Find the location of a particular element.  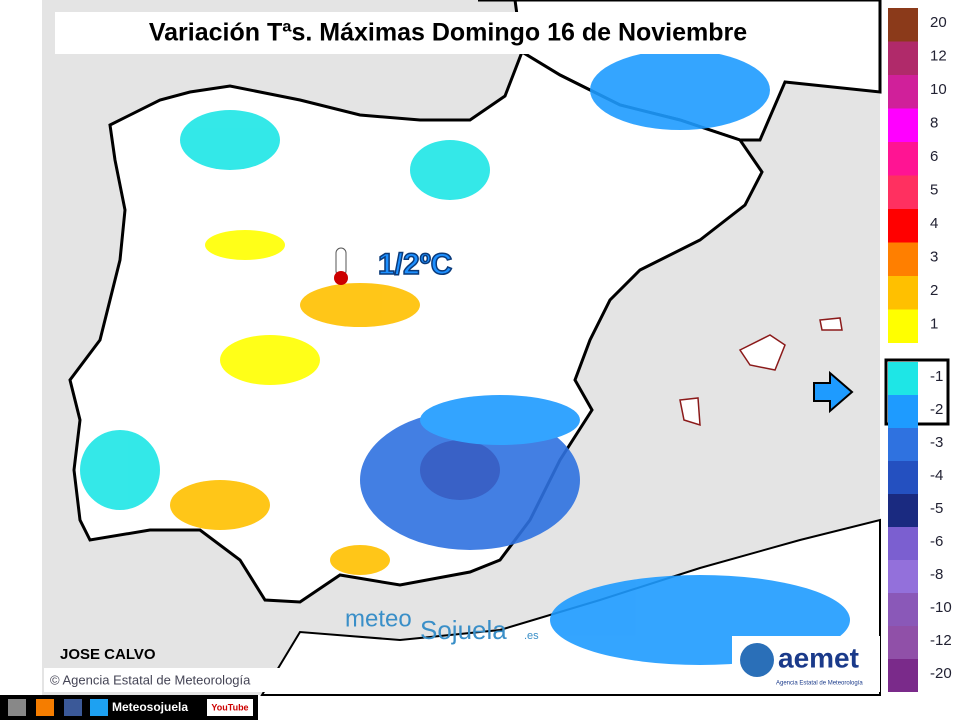

logo-icon is located at coordinates (757, 660).